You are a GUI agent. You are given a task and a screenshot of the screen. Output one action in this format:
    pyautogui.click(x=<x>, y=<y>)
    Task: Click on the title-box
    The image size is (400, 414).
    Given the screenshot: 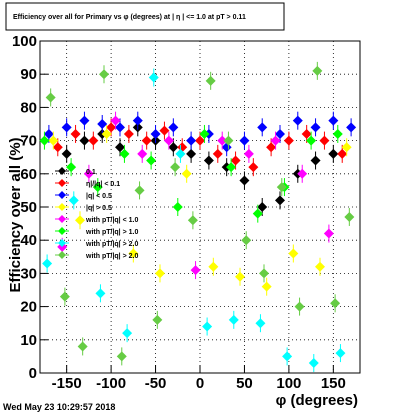 What is the action you would take?
    pyautogui.click(x=145, y=16)
    